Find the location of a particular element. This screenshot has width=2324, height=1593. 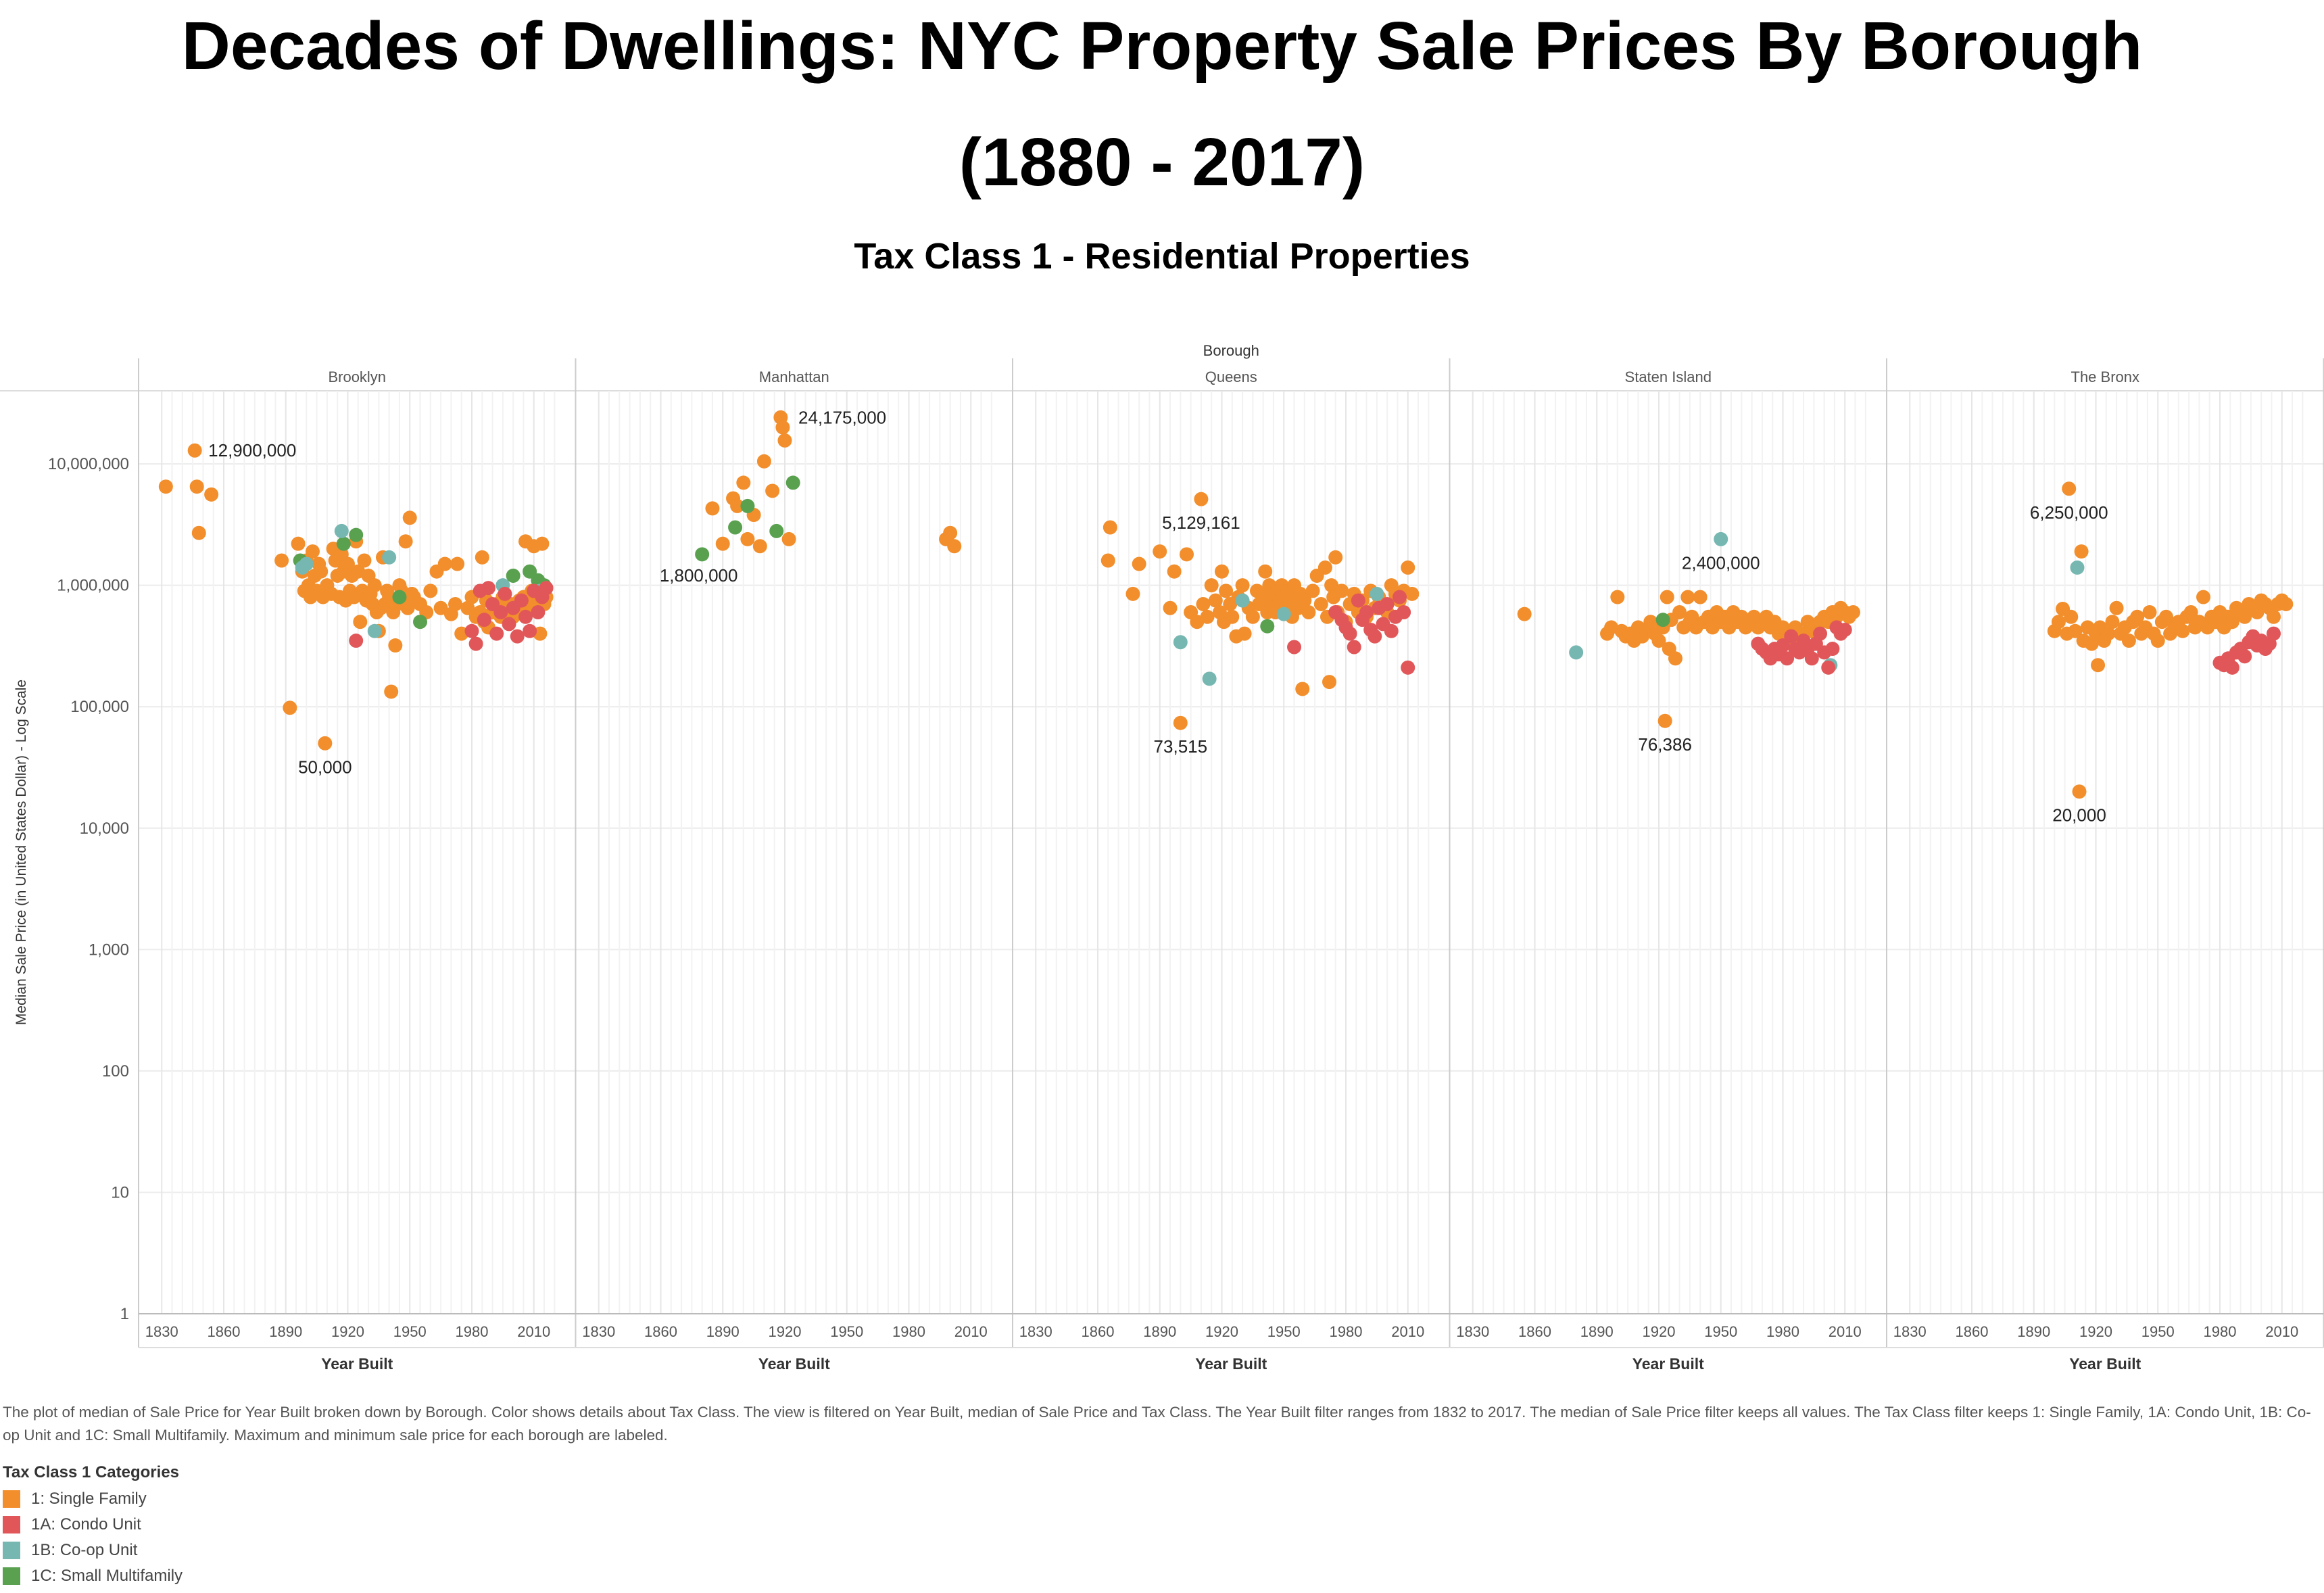

legend-item: 1B: Co-op Unit is located at coordinates (93, 1550).